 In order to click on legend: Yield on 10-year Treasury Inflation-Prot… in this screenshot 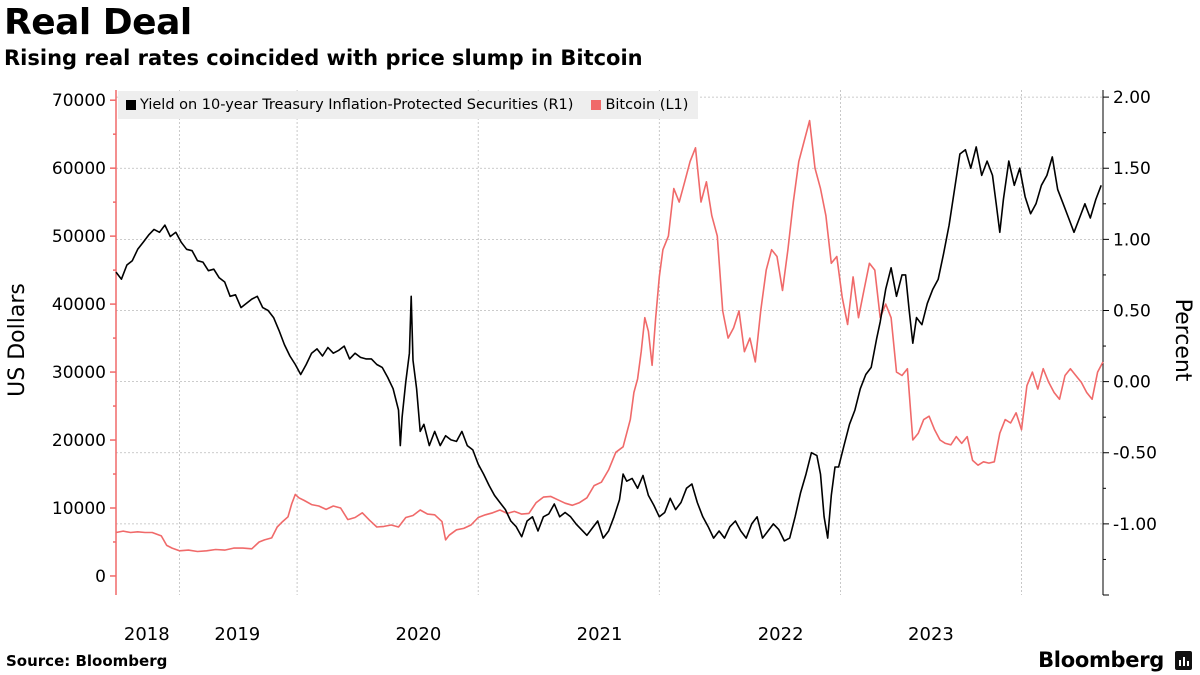, I will do `click(408, 105)`.